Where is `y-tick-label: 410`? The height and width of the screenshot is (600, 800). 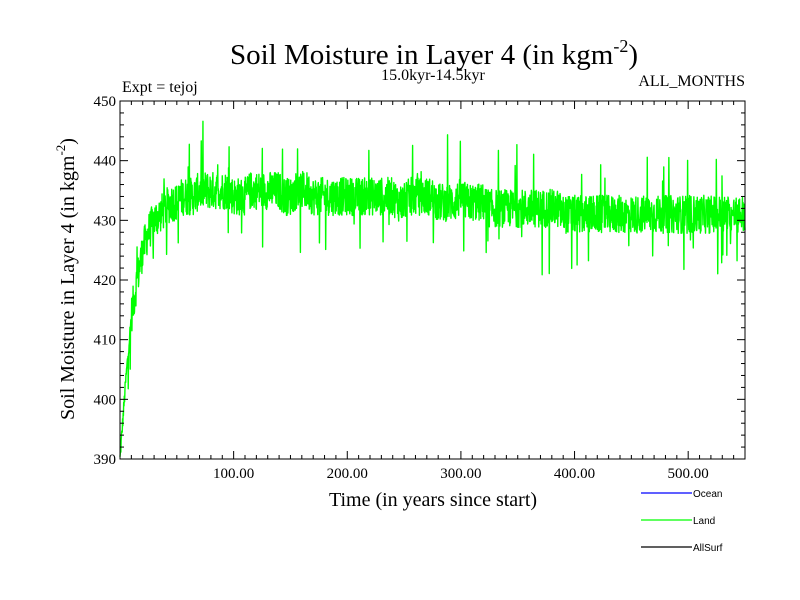
y-tick-label: 410 is located at coordinates (105, 341).